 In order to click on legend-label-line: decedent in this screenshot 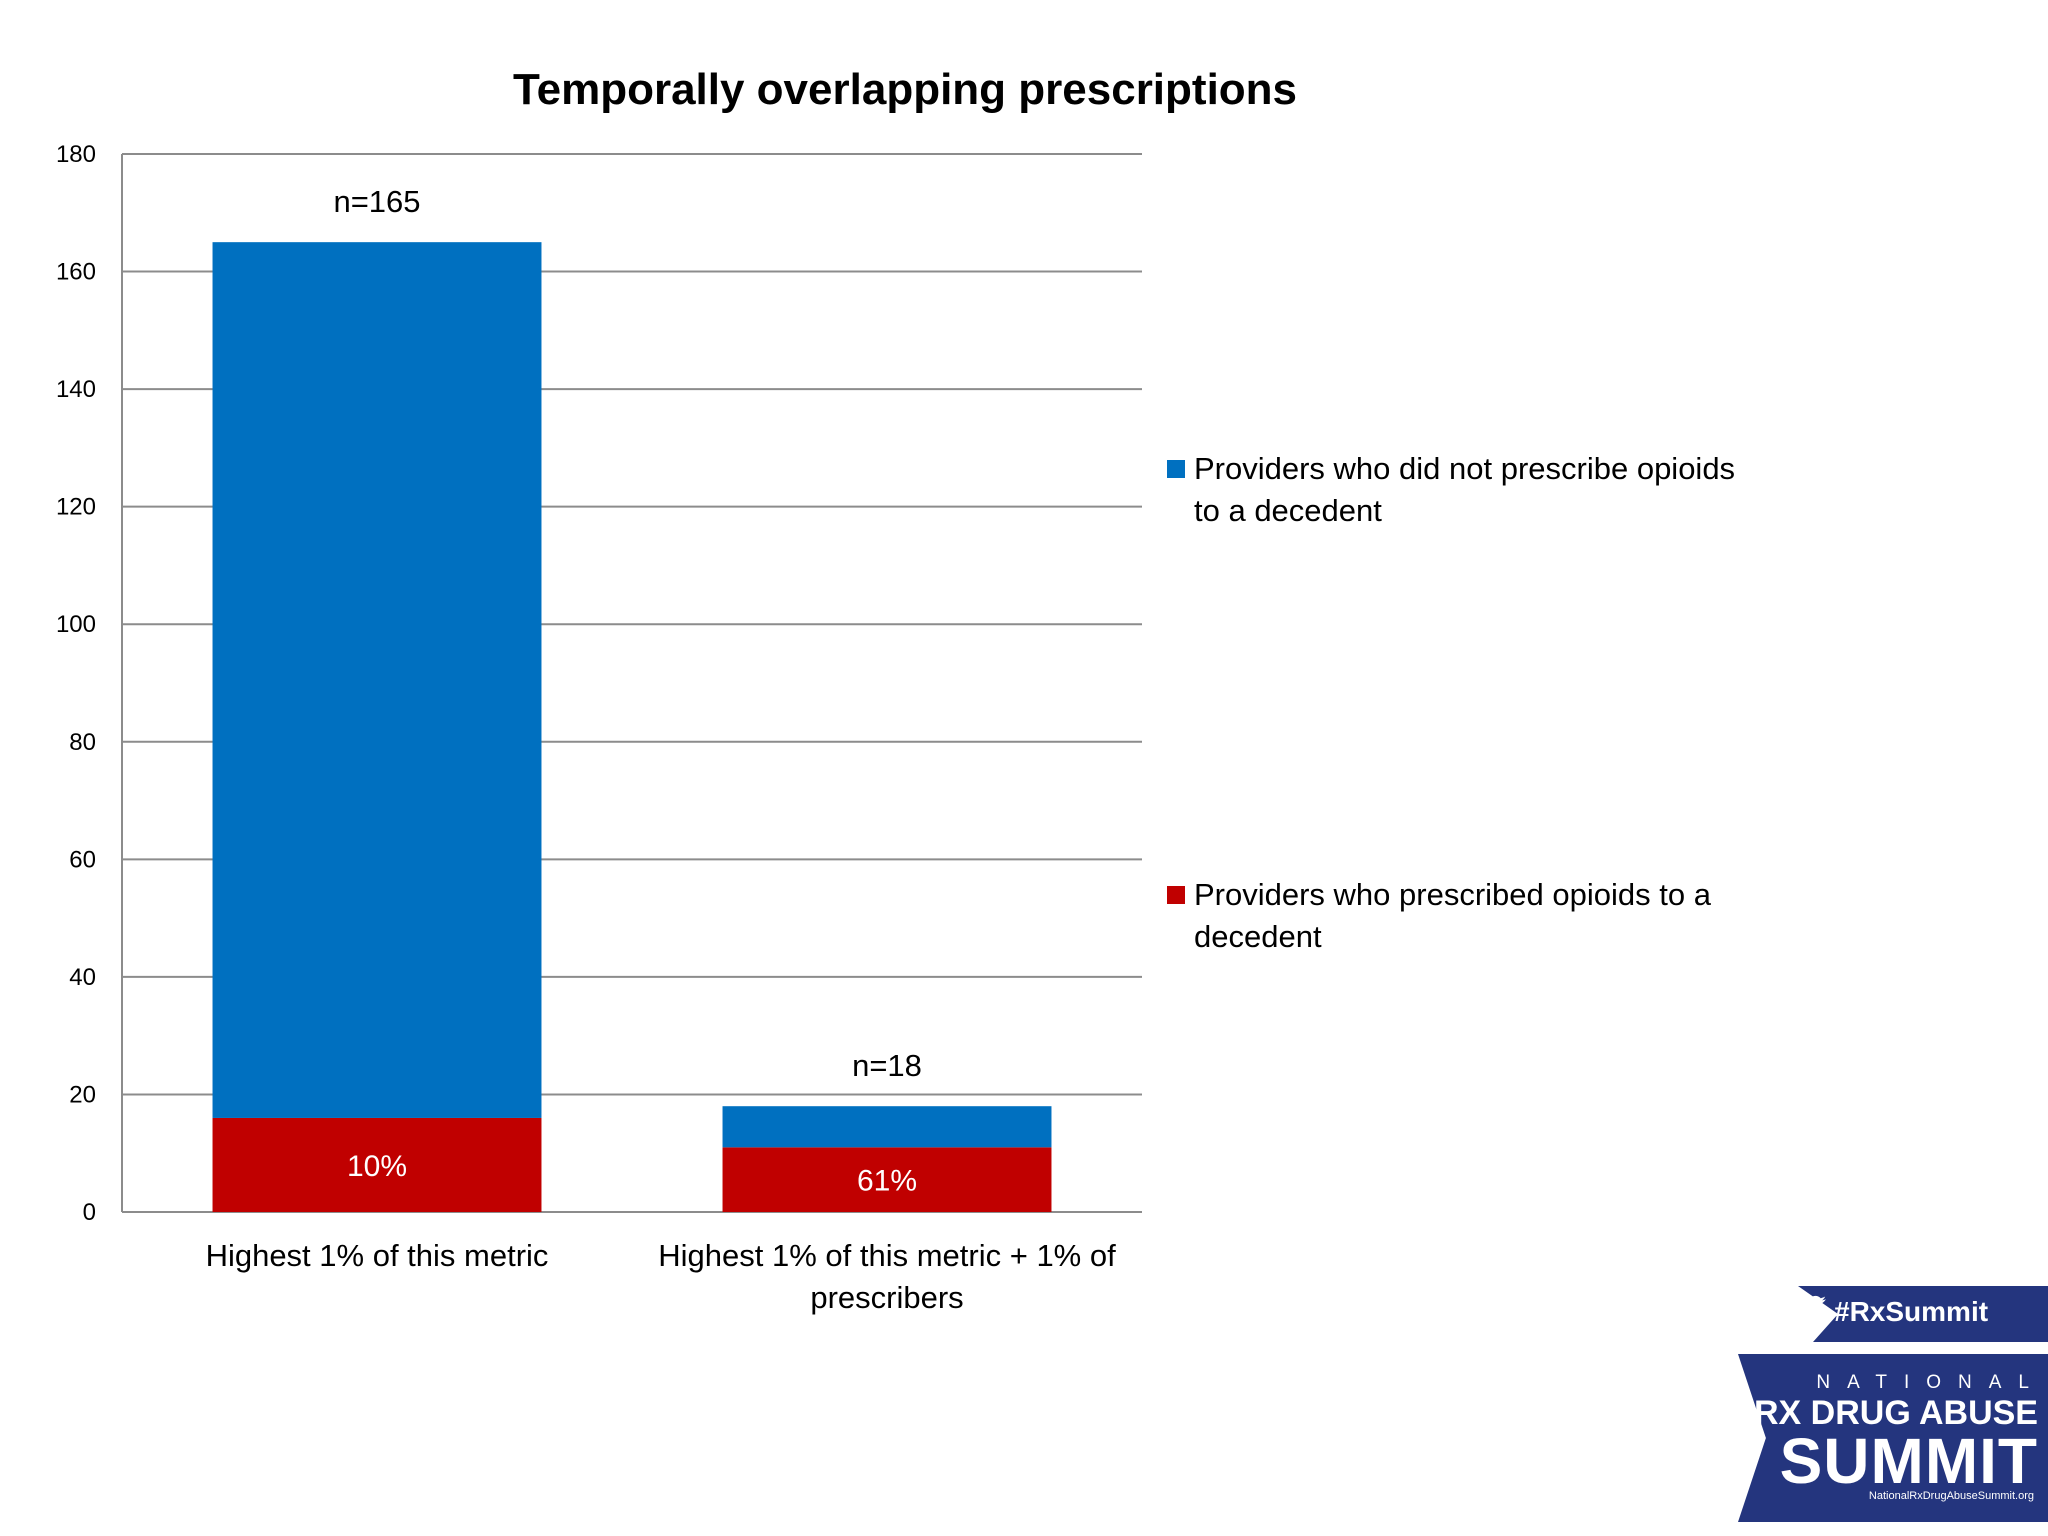, I will do `click(1258, 936)`.